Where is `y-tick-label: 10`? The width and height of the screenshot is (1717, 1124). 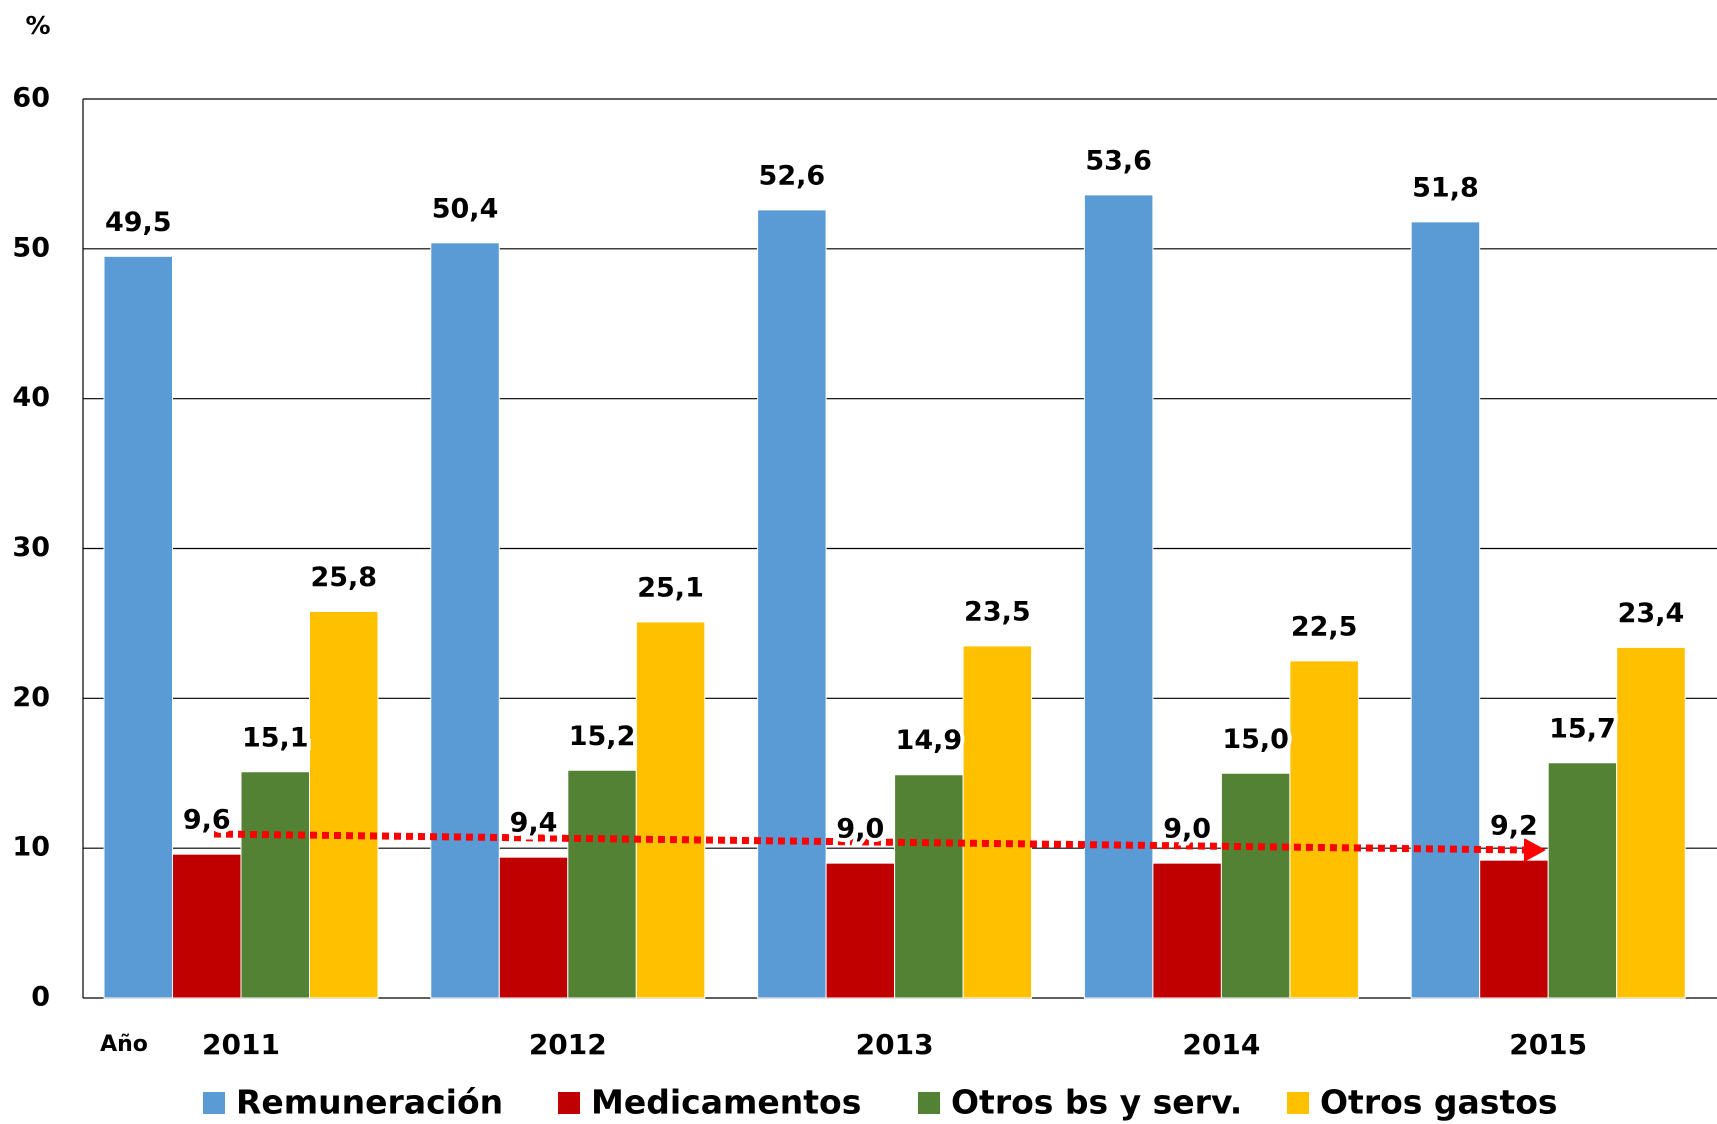
y-tick-label: 10 is located at coordinates (31, 847).